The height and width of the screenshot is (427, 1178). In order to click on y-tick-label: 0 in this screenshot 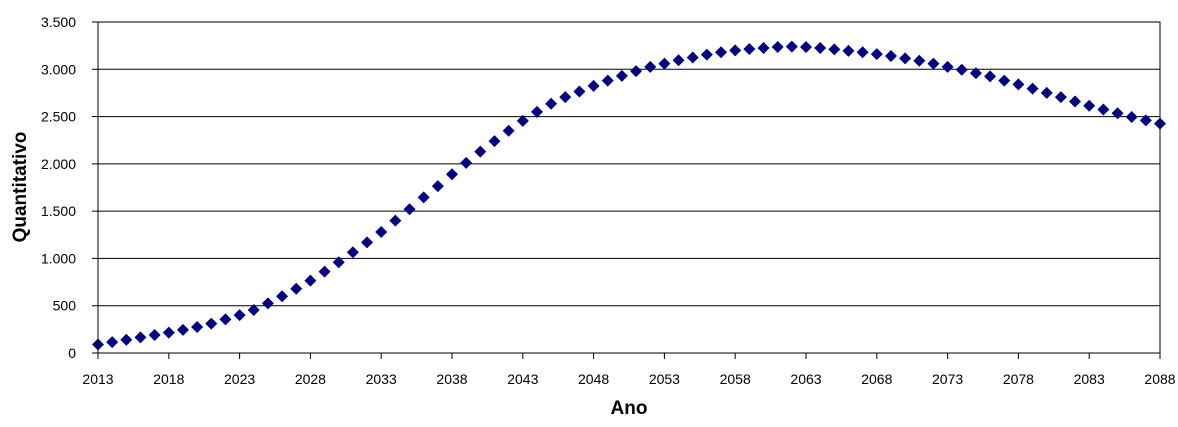, I will do `click(72, 353)`.